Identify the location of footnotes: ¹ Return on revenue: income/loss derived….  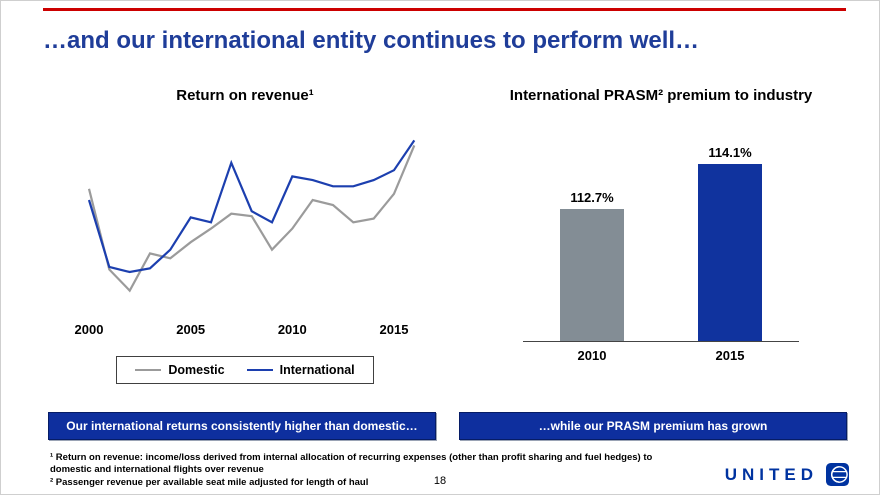
(370, 470).